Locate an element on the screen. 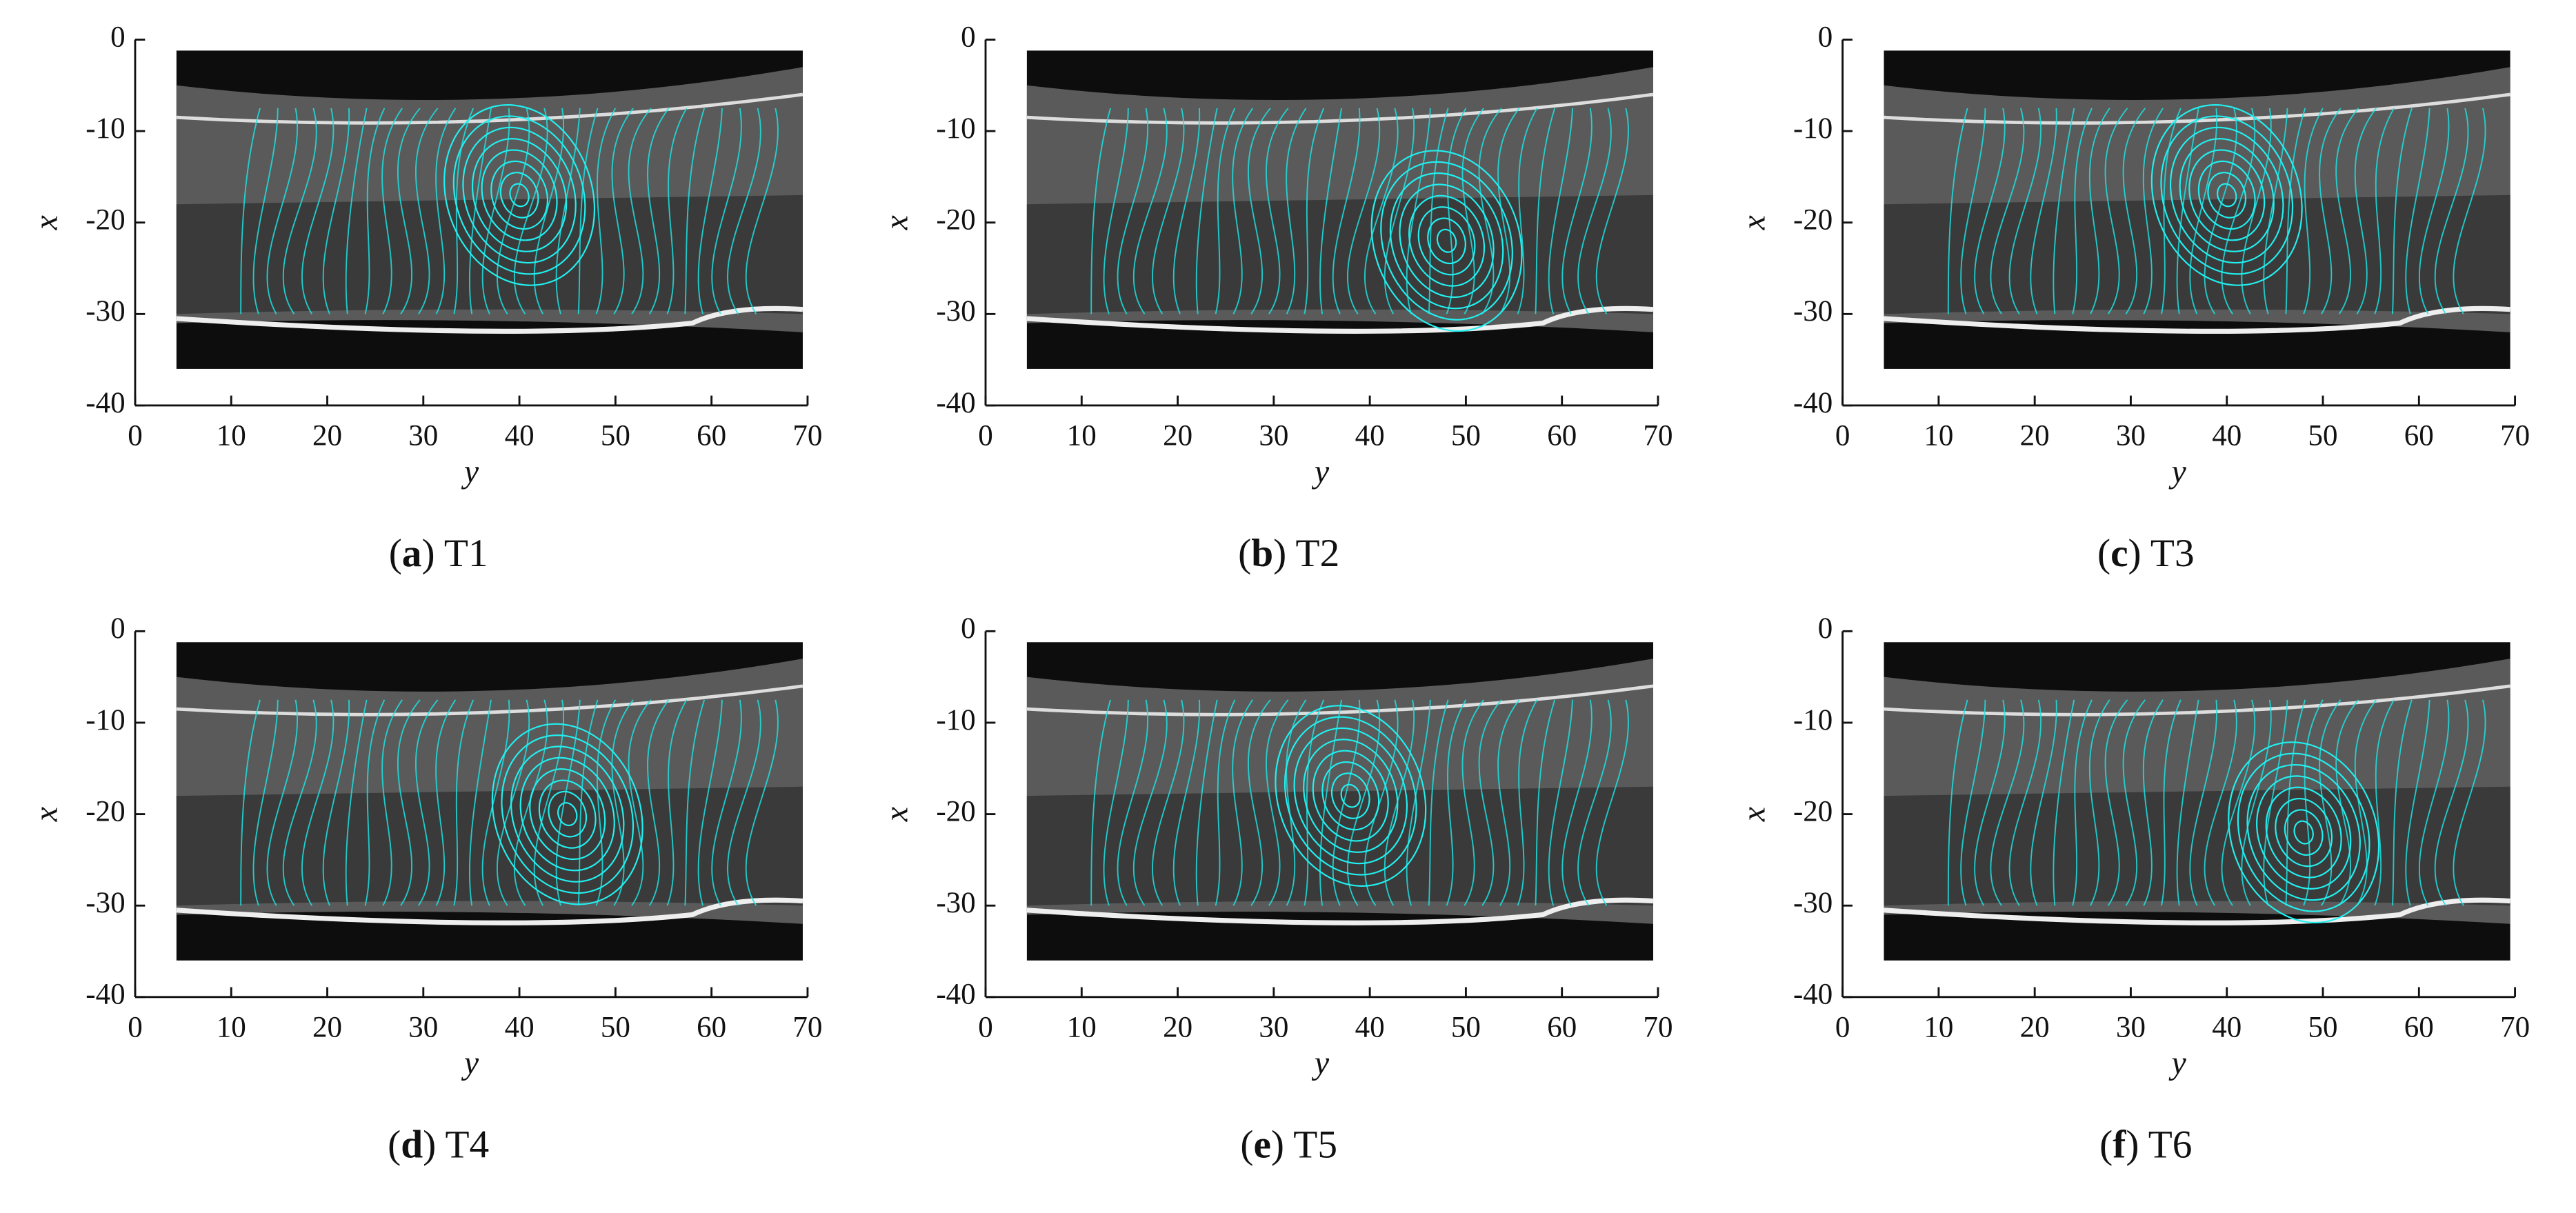  panel: 0 10 20 30 40 50 60 70 0 -10 -20 -30 -40 y x (a) T1 is located at coordinates (425, 298).